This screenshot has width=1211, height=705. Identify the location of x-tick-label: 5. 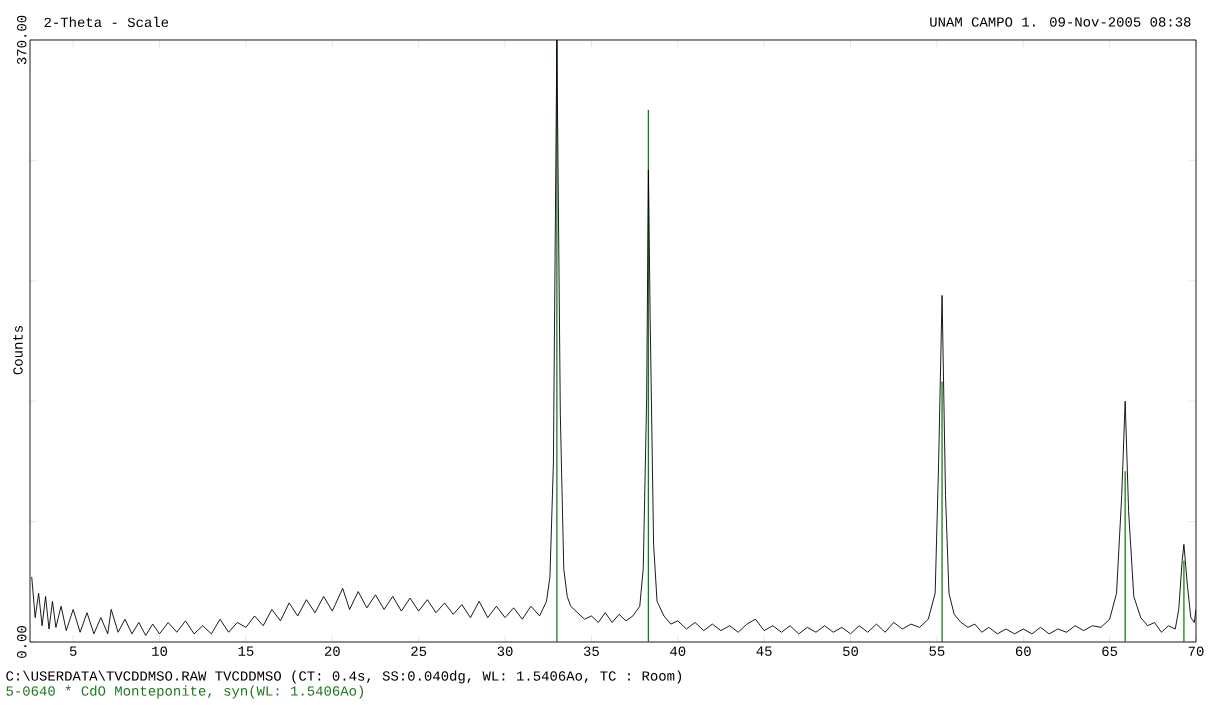
(73, 651).